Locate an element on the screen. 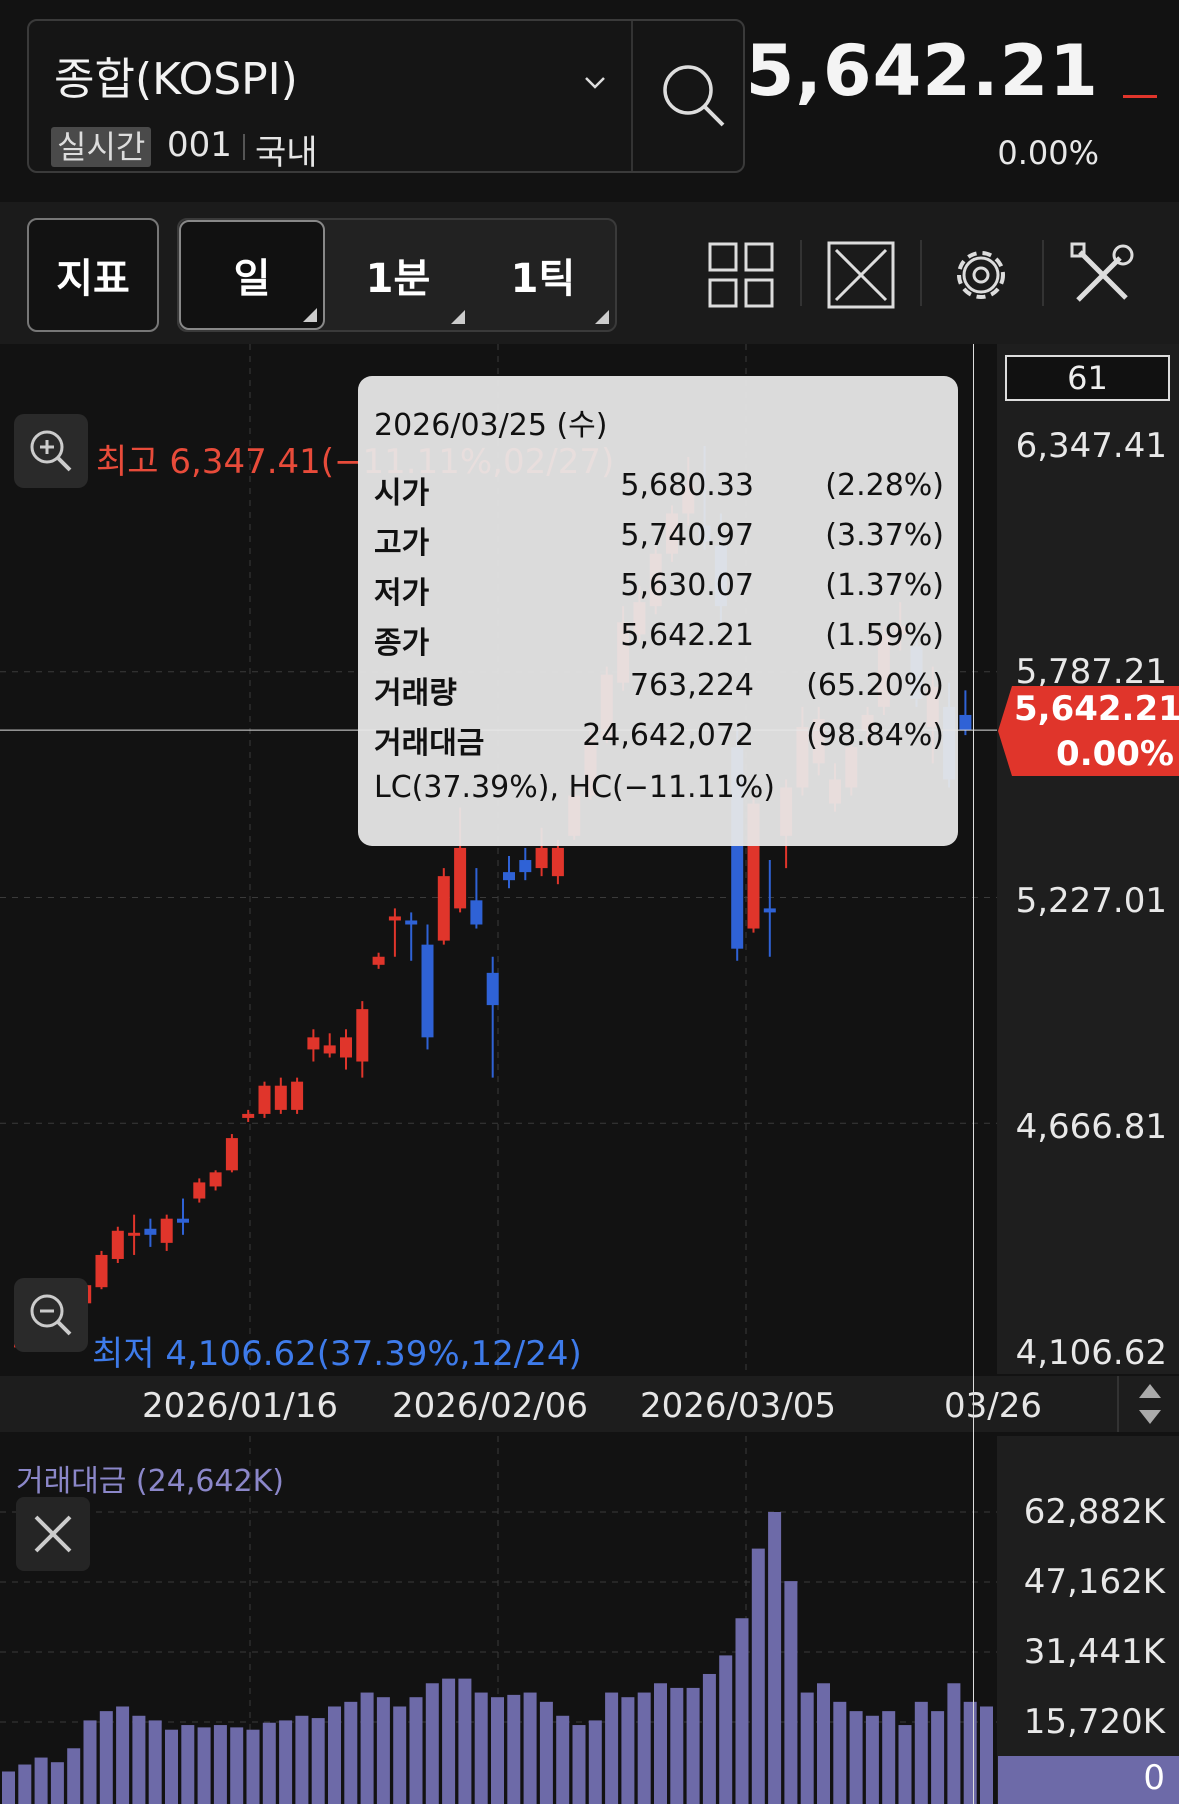  up-down-arrow-icon is located at coordinates (1150, 1404).